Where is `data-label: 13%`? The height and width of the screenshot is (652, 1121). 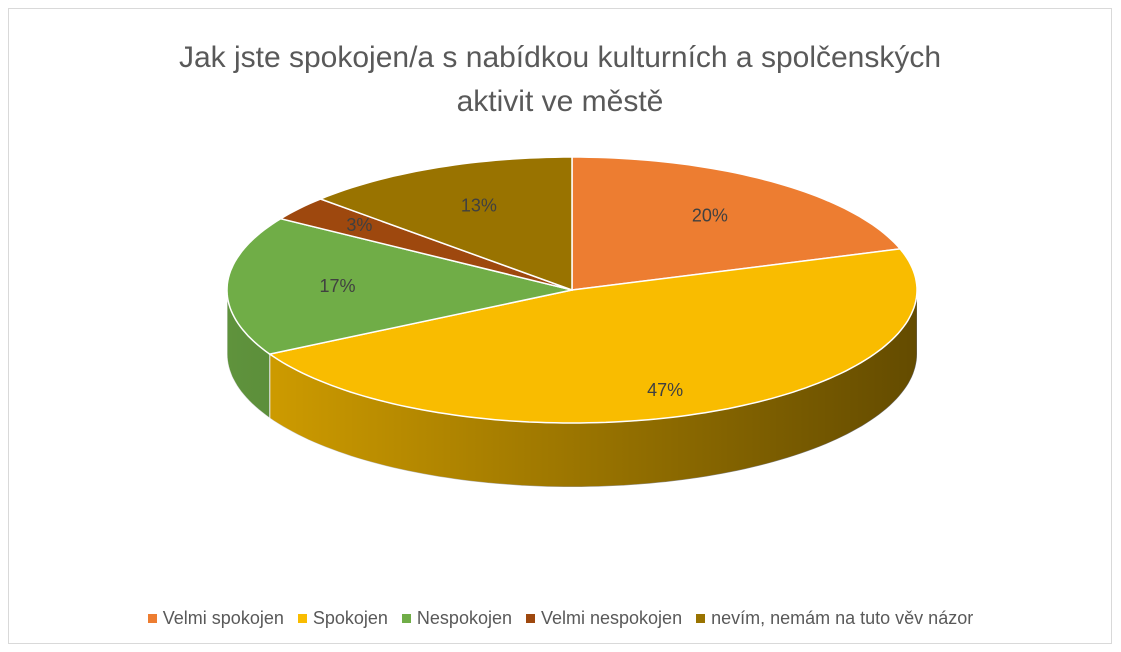 data-label: 13% is located at coordinates (479, 206).